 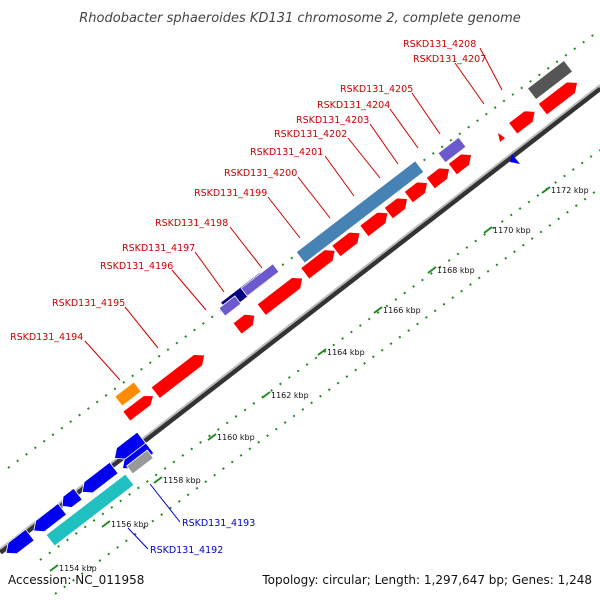 What do you see at coordinates (512, 230) in the screenshot?
I see `tick-label: 1170 kbp` at bounding box center [512, 230].